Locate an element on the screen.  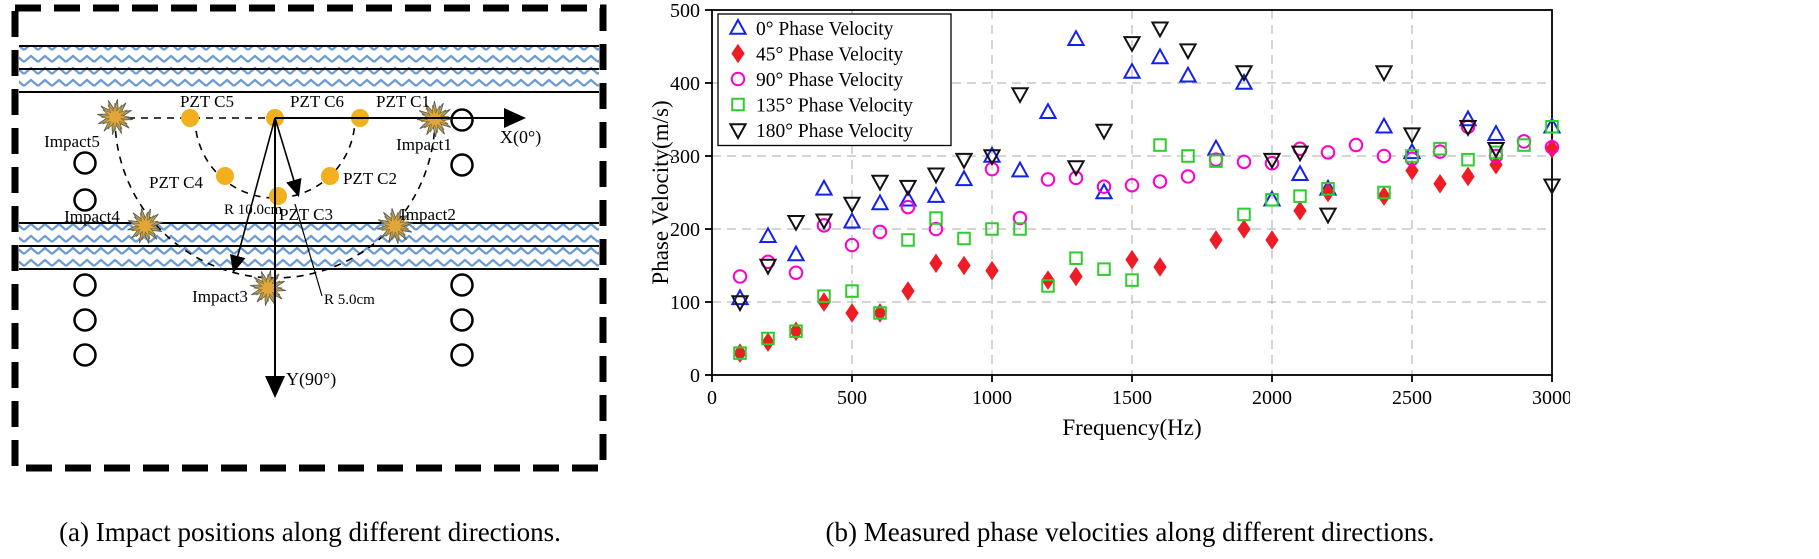
pzt-c3-label: PZT C3 is located at coordinates (306, 214).